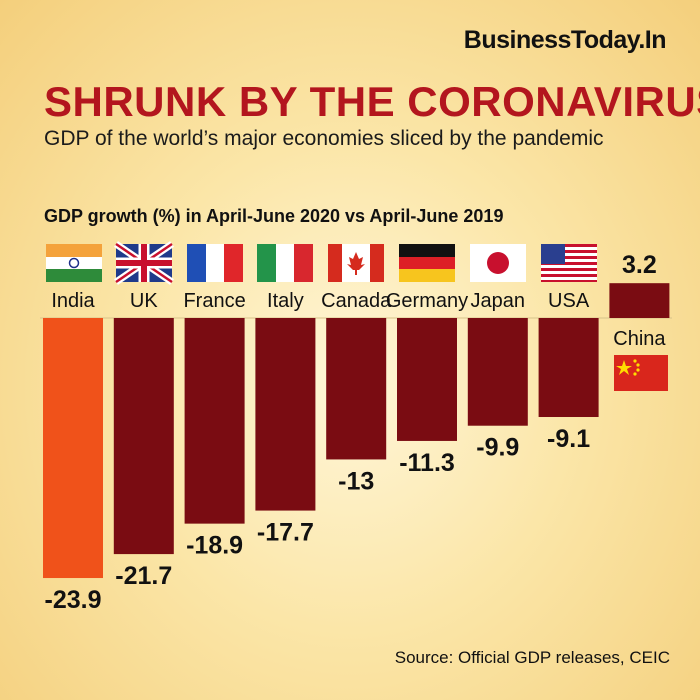 The width and height of the screenshot is (700, 700). I want to click on italy-flag-icon, so click(285, 263).